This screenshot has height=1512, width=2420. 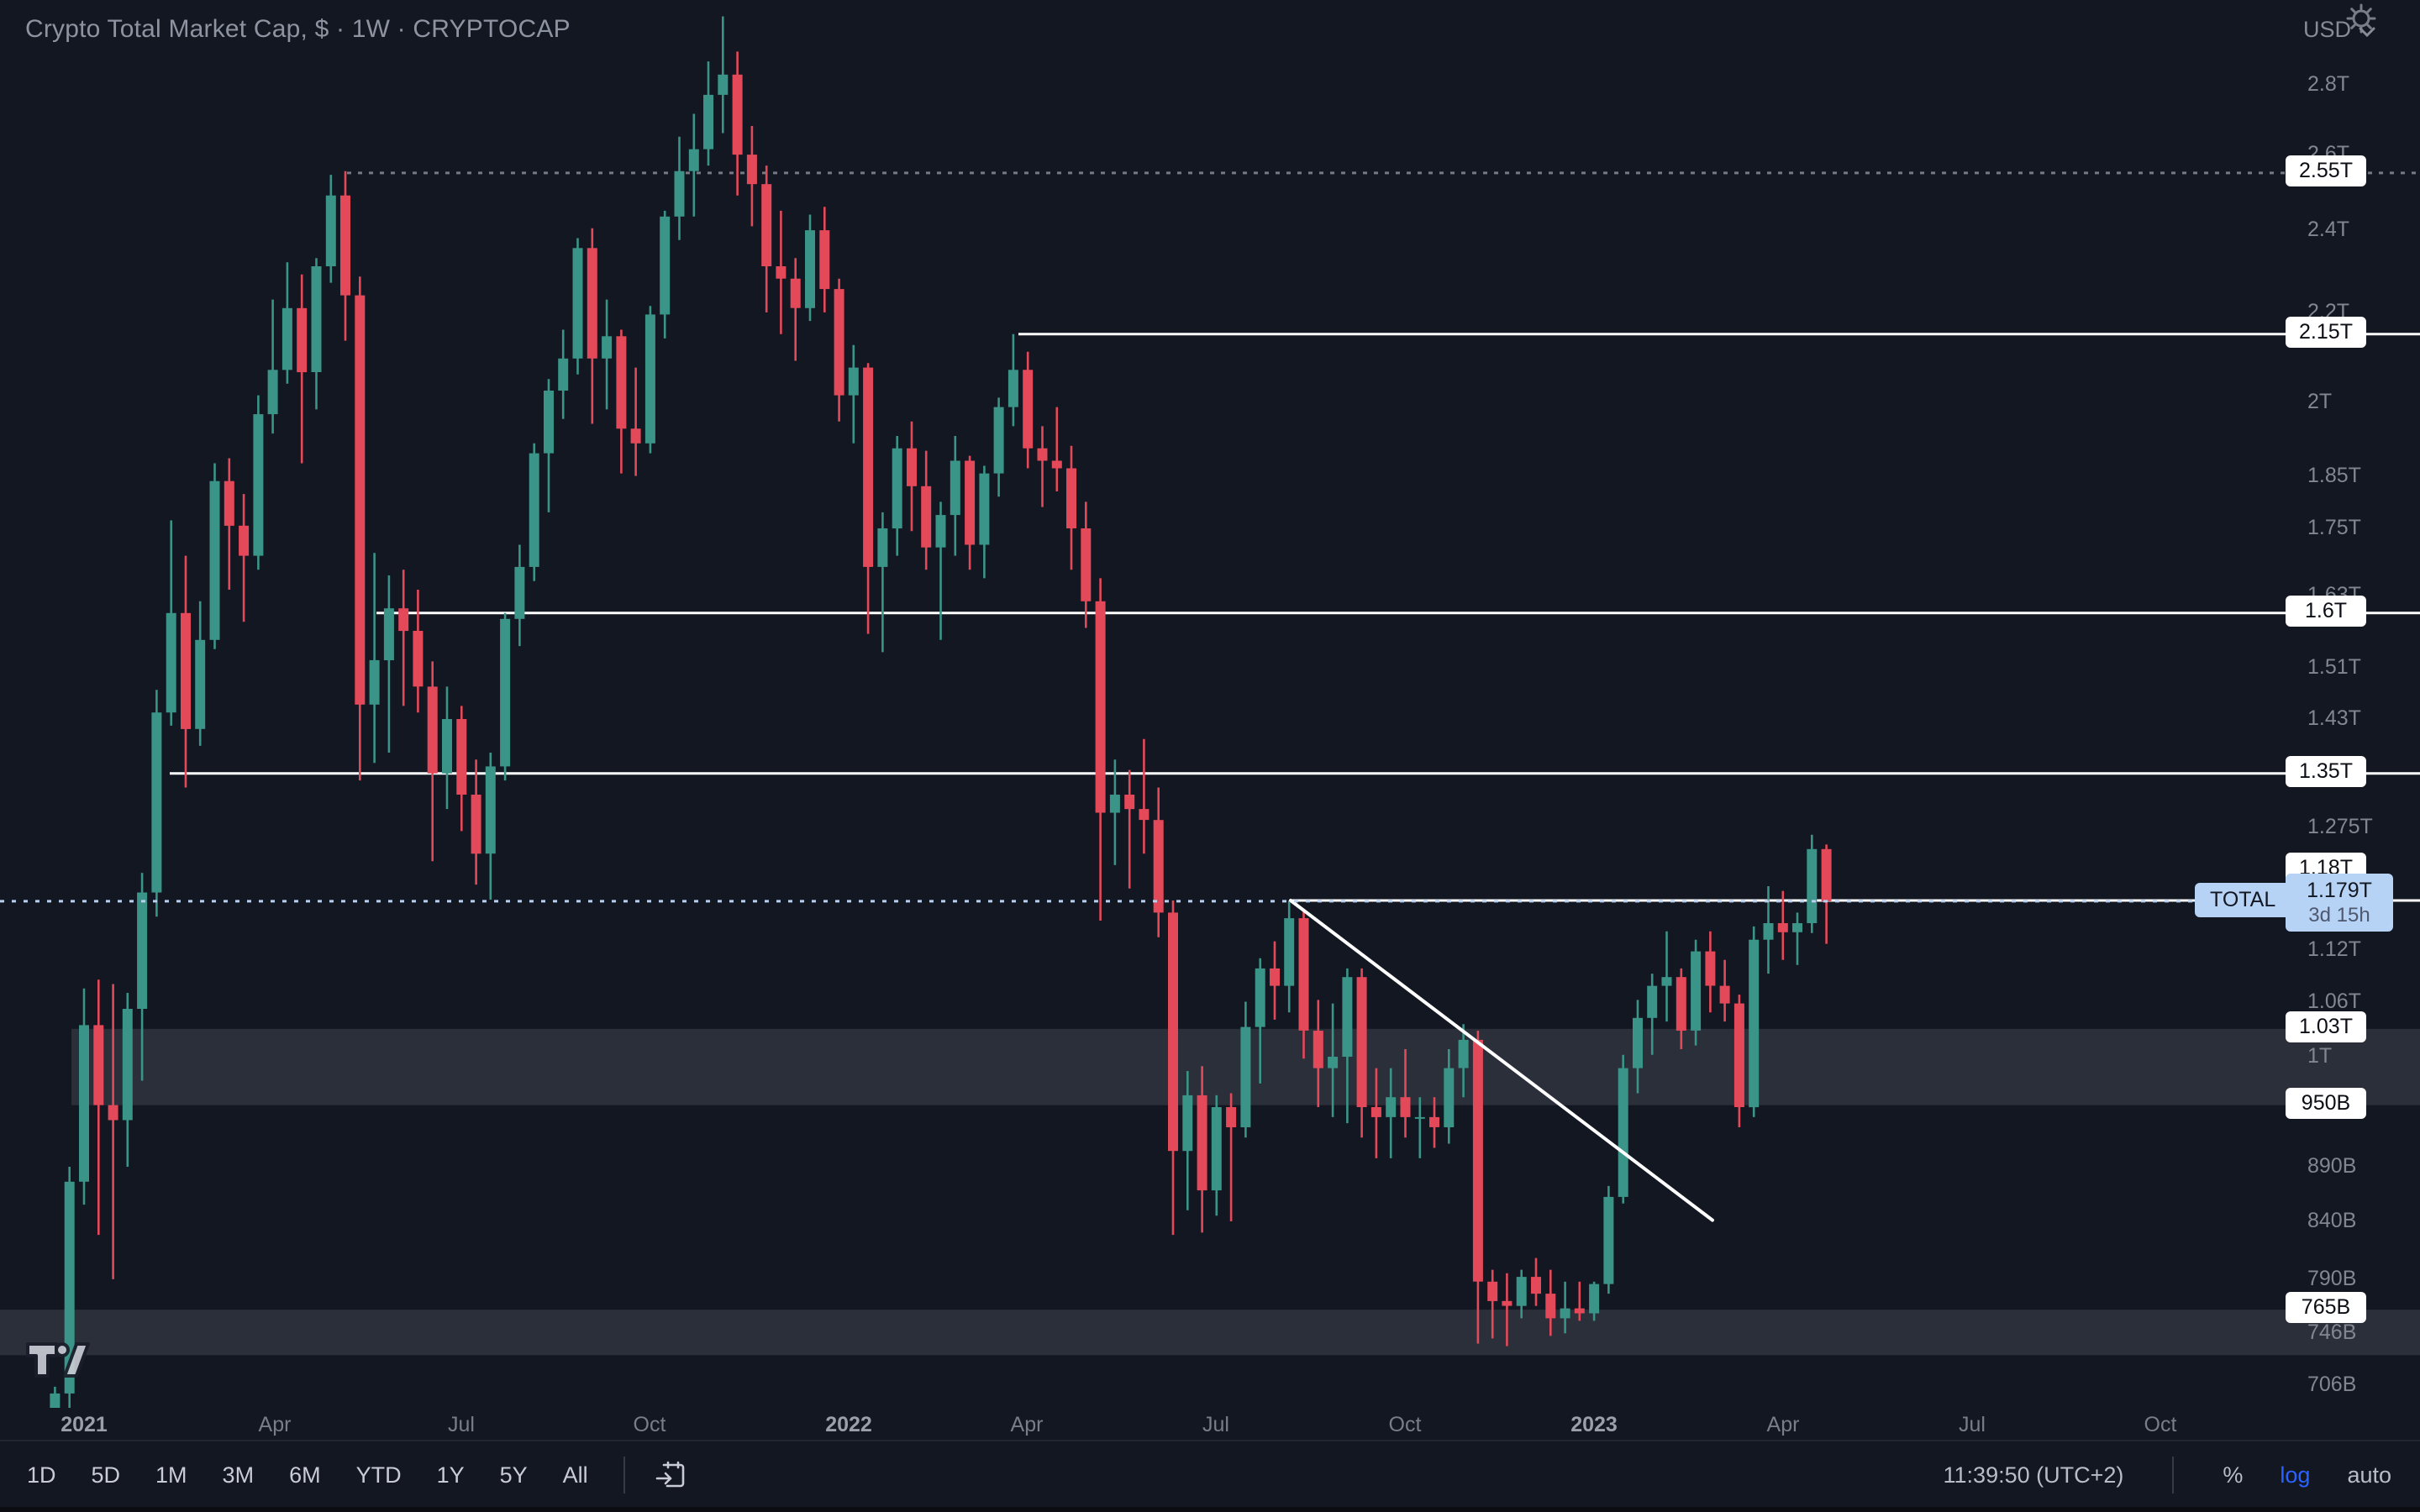 I want to click on currency-label: USD, so click(x=2327, y=29).